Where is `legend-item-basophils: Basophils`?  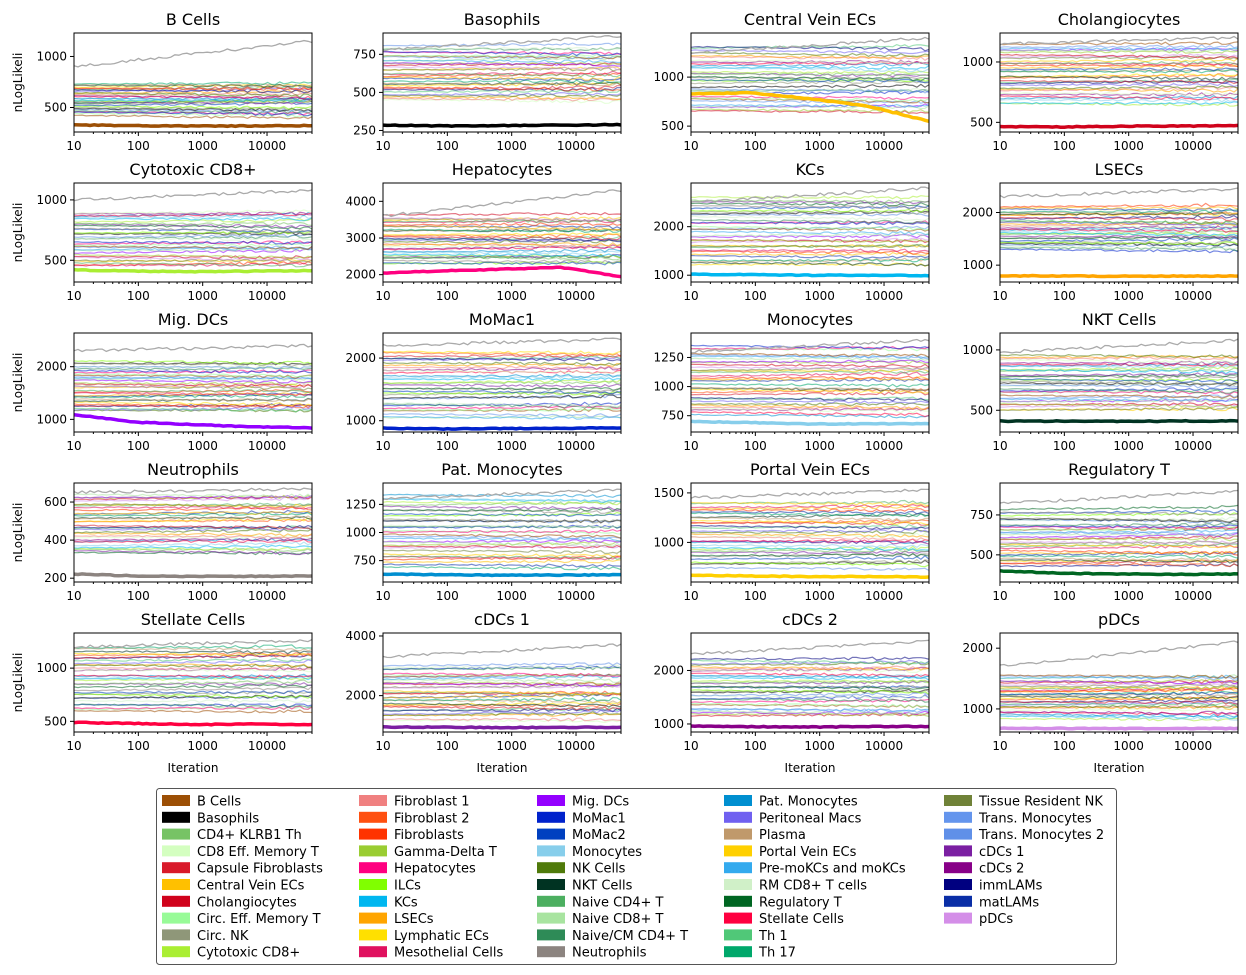
legend-item-basophils: Basophils is located at coordinates (210, 818).